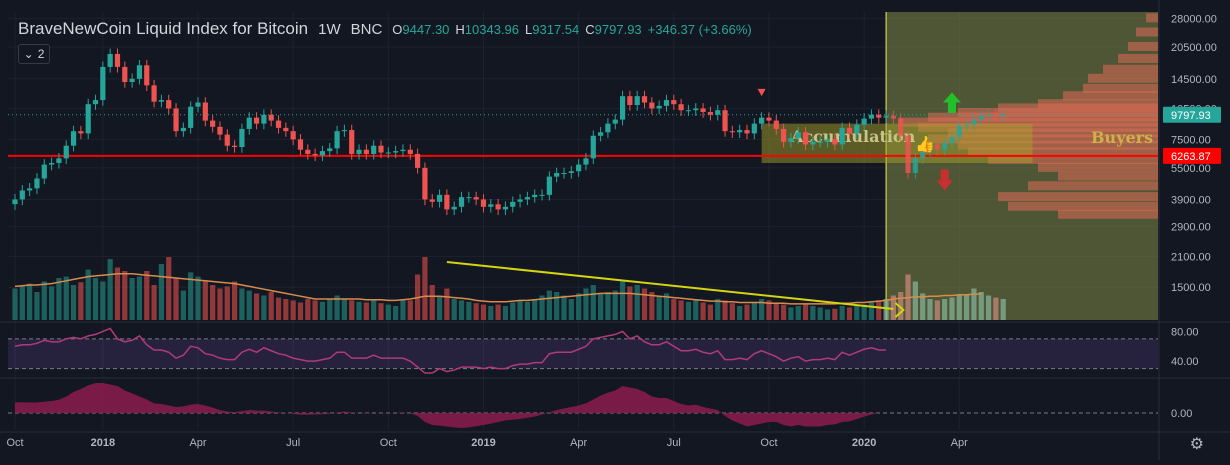  What do you see at coordinates (768, 443) in the screenshot?
I see `x-tick-label: Oct` at bounding box center [768, 443].